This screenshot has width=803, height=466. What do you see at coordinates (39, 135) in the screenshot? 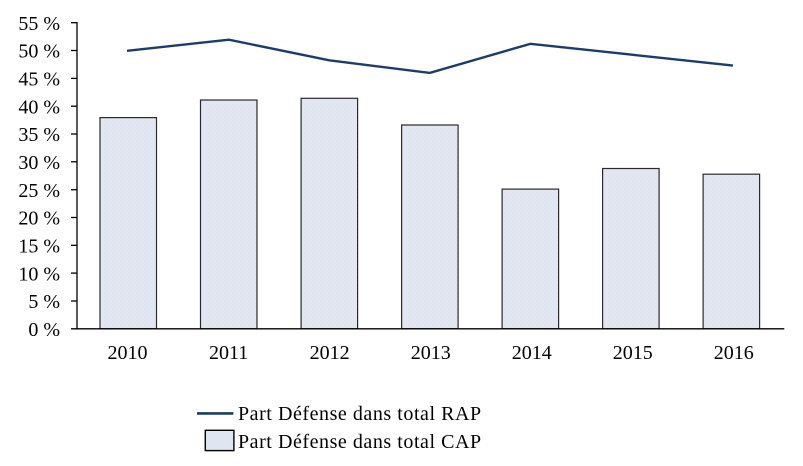
I see `svg-text: 35 %` at bounding box center [39, 135].